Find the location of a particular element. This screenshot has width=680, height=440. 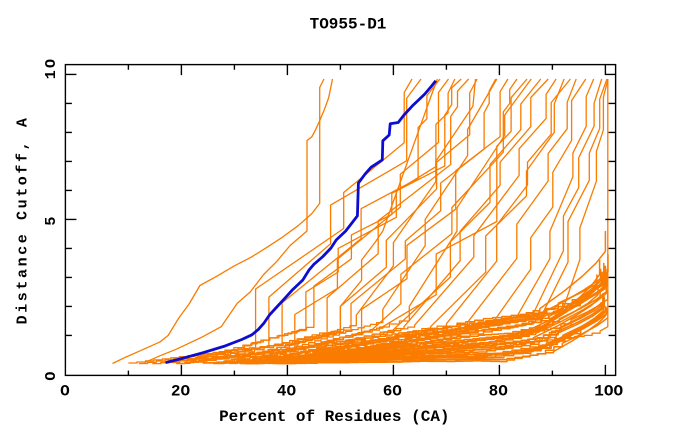

svg-text: 6O is located at coordinates (393, 392).